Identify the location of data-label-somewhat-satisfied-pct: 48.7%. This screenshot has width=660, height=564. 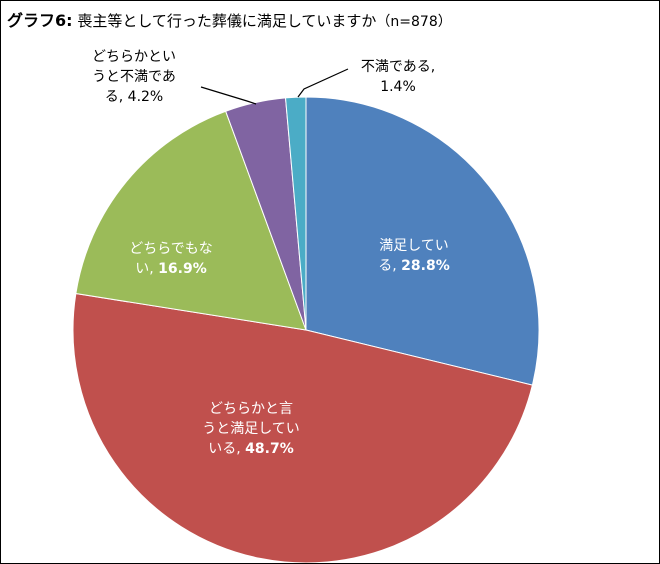
(269, 449).